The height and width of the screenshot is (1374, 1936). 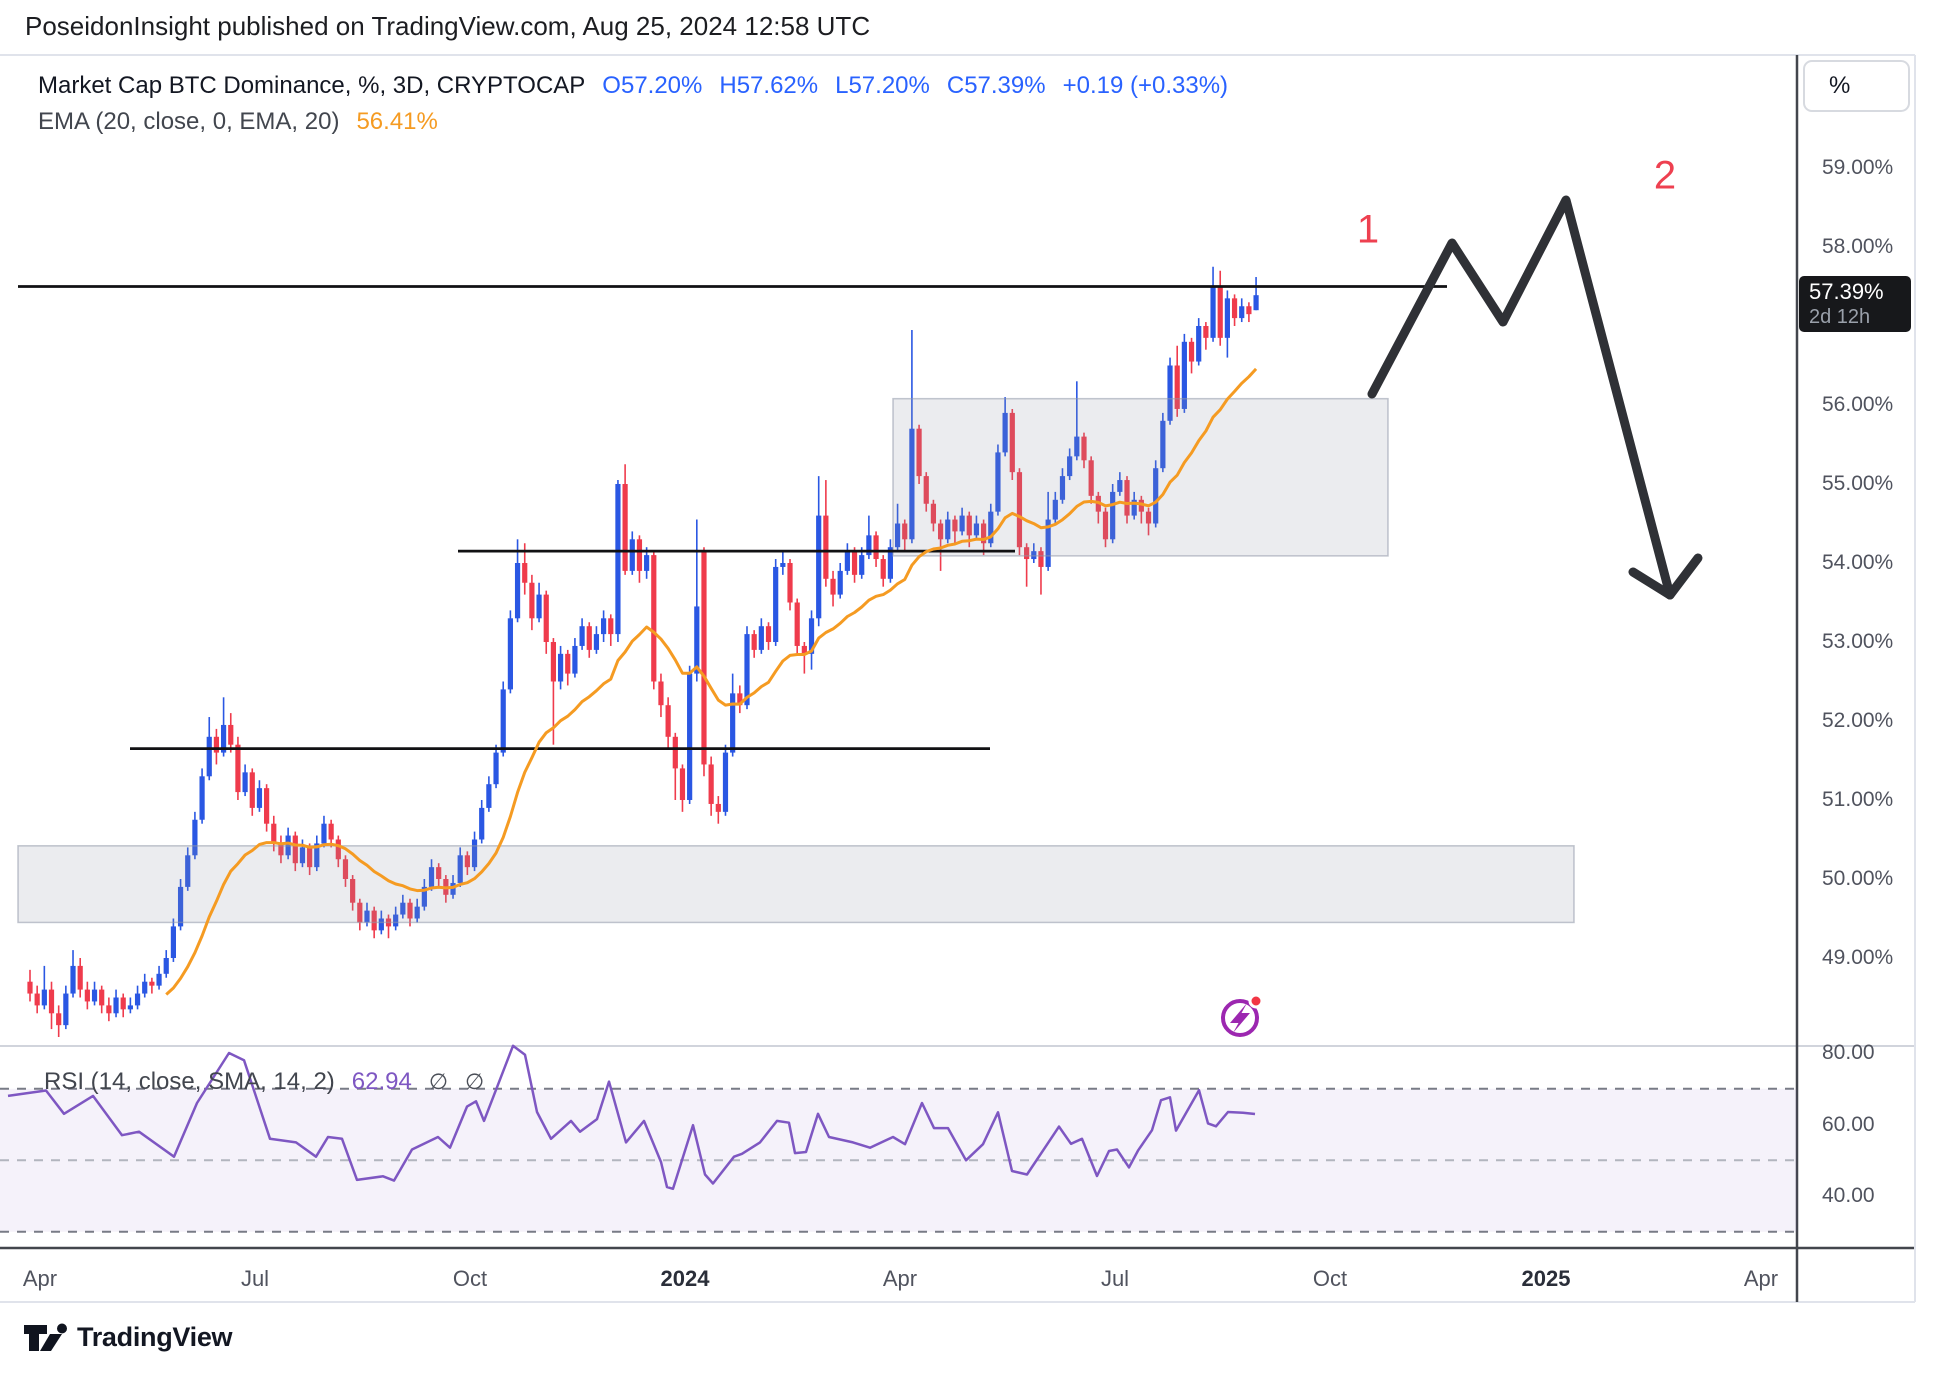 I want to click on wave-count-label: 1, so click(x=1368, y=229).